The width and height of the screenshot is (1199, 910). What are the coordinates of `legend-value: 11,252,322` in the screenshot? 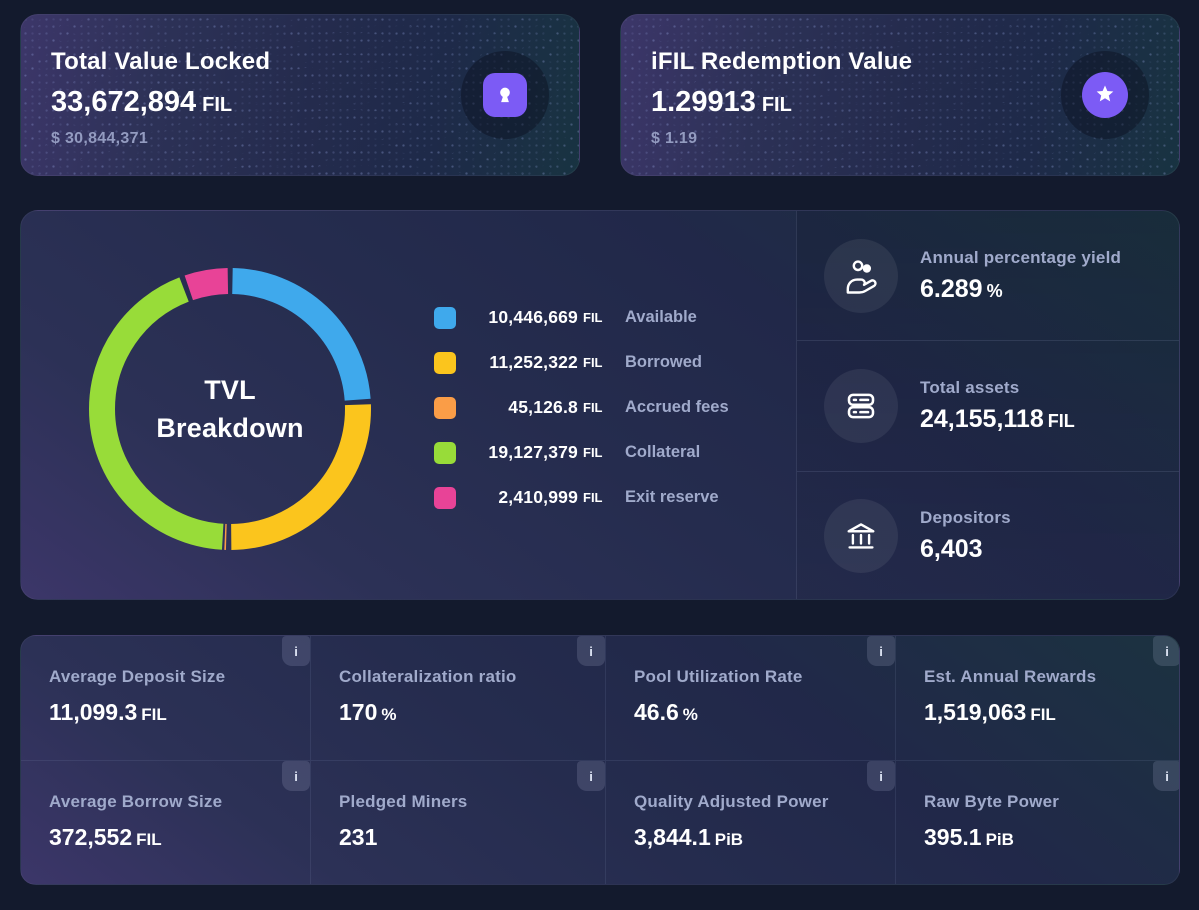 It's located at (533, 362).